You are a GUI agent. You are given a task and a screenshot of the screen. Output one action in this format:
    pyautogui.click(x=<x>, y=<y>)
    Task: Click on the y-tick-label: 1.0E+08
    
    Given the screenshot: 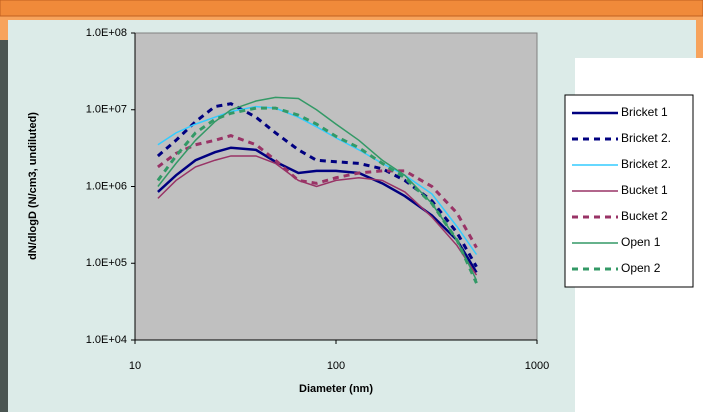 What is the action you would take?
    pyautogui.click(x=106, y=33)
    